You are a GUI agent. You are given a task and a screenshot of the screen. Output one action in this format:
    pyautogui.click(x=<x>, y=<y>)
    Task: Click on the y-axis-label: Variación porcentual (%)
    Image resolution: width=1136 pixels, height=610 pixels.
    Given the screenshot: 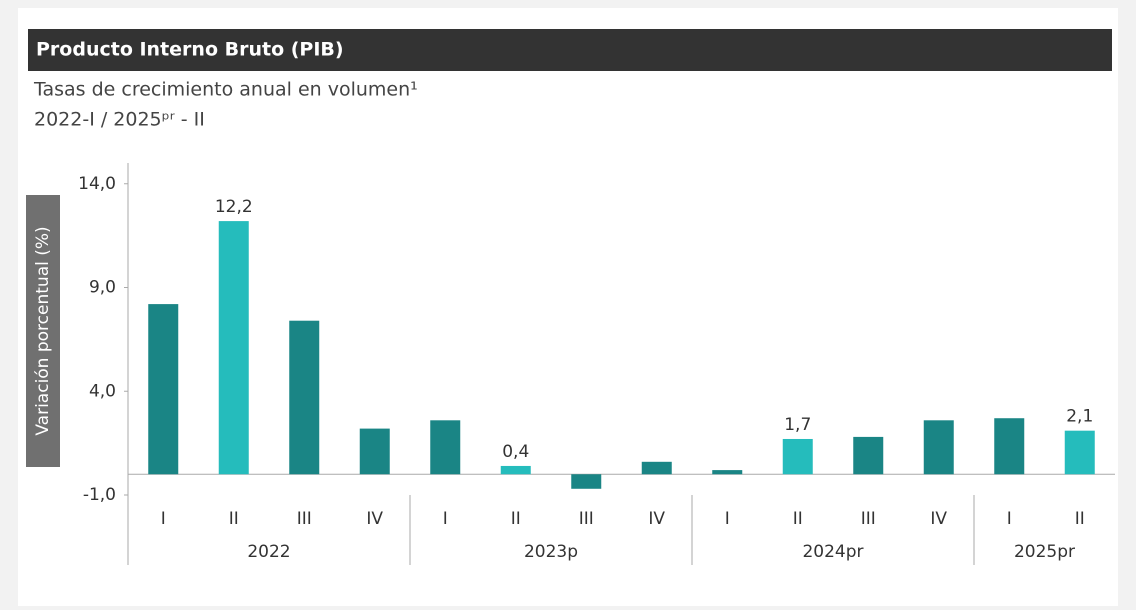 What is the action you would take?
    pyautogui.click(x=43, y=330)
    